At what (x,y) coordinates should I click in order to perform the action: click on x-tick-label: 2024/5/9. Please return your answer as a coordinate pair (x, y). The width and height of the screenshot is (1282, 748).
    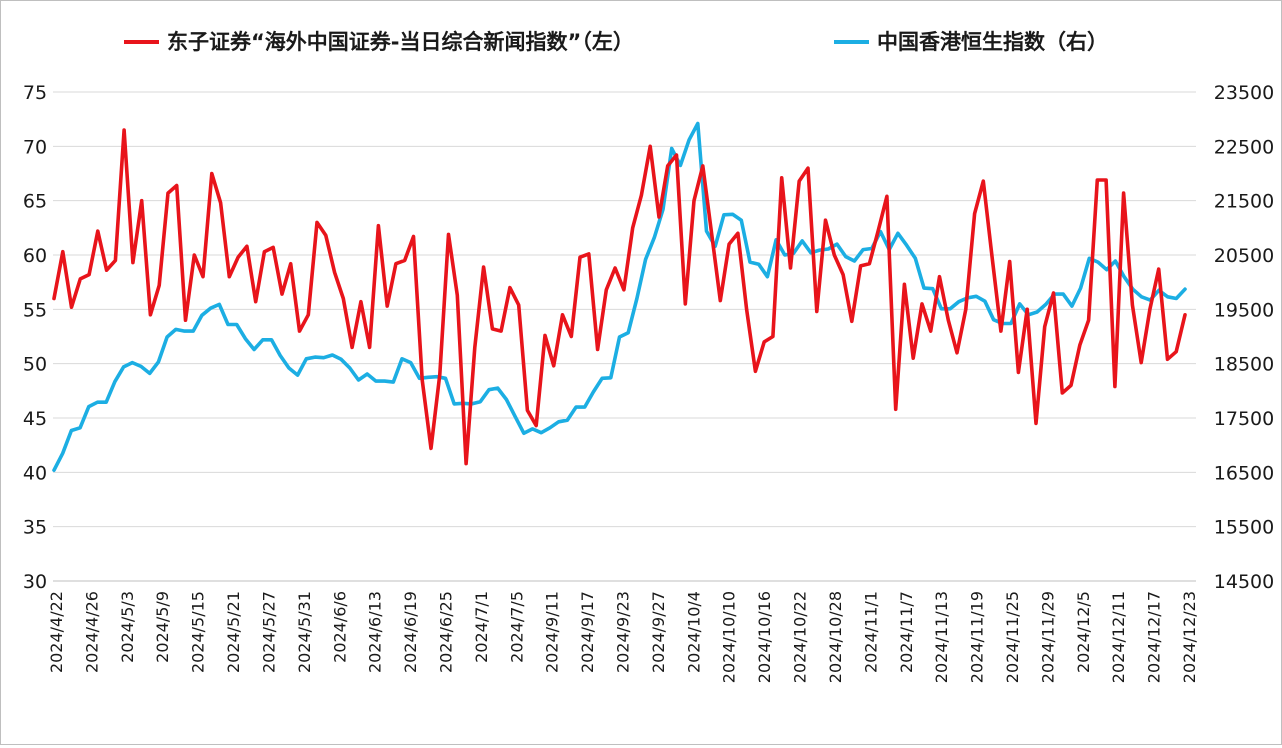
    Looking at the image, I should click on (162, 627).